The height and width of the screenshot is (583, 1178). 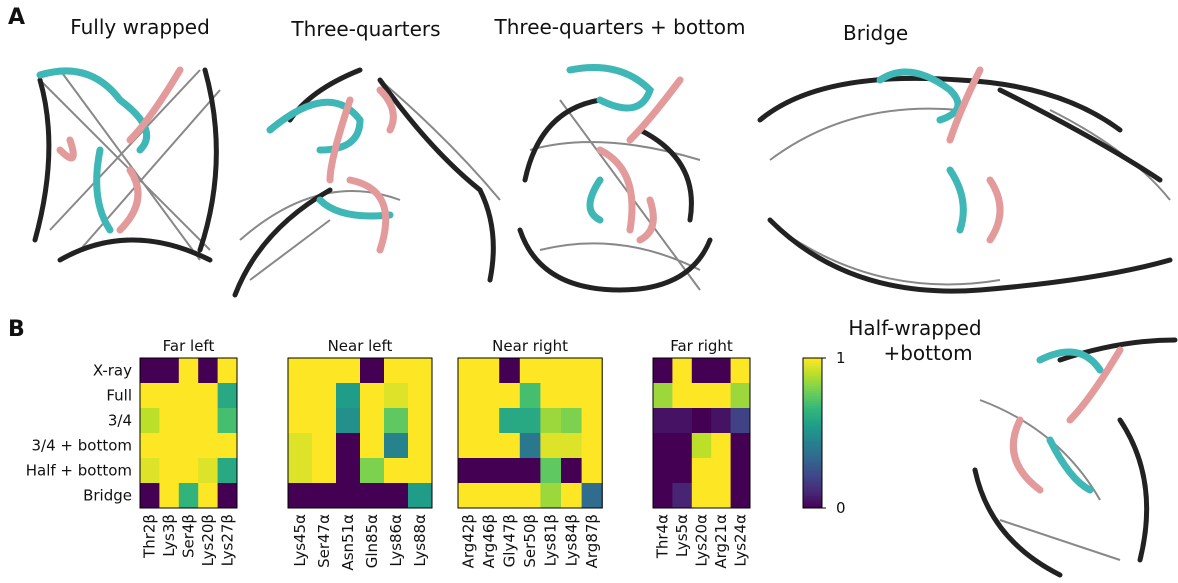 I want to click on panel-label: A, so click(x=16, y=17).